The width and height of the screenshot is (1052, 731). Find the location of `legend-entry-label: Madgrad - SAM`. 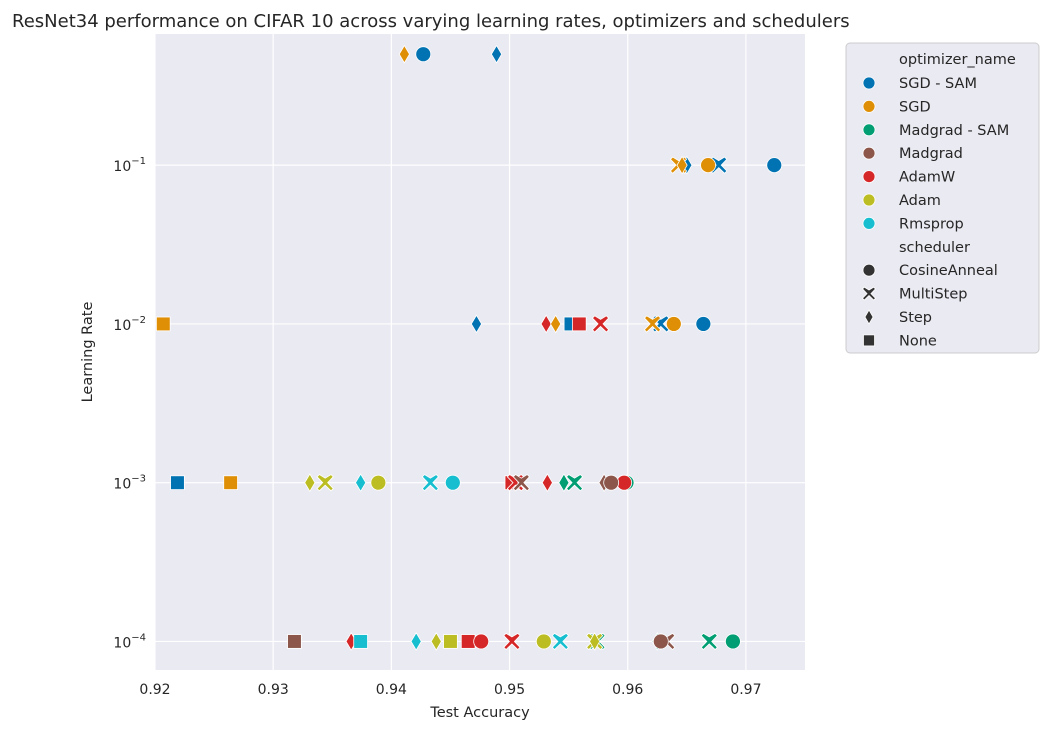

legend-entry-label: Madgrad - SAM is located at coordinates (954, 131).